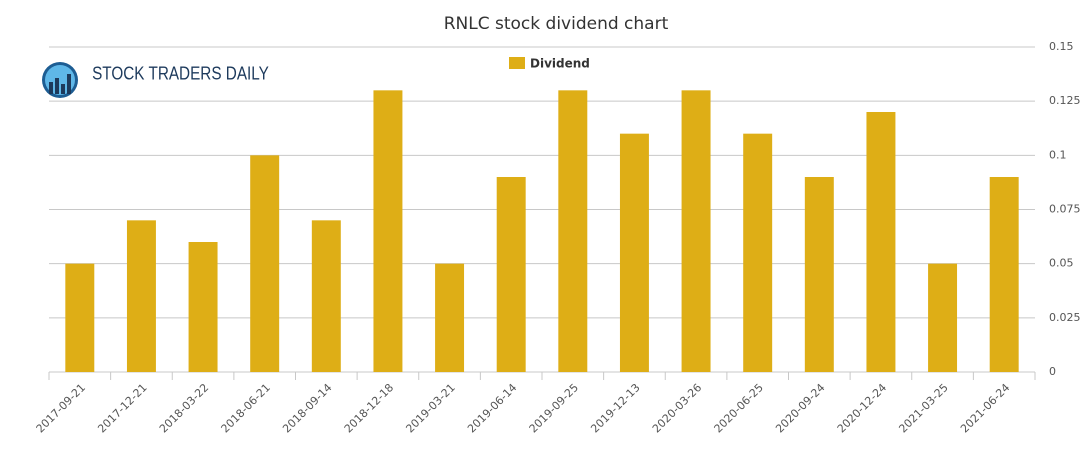 This screenshot has width=1091, height=450. What do you see at coordinates (1058, 154) in the screenshot?
I see `y-tick-label: 0.1` at bounding box center [1058, 154].